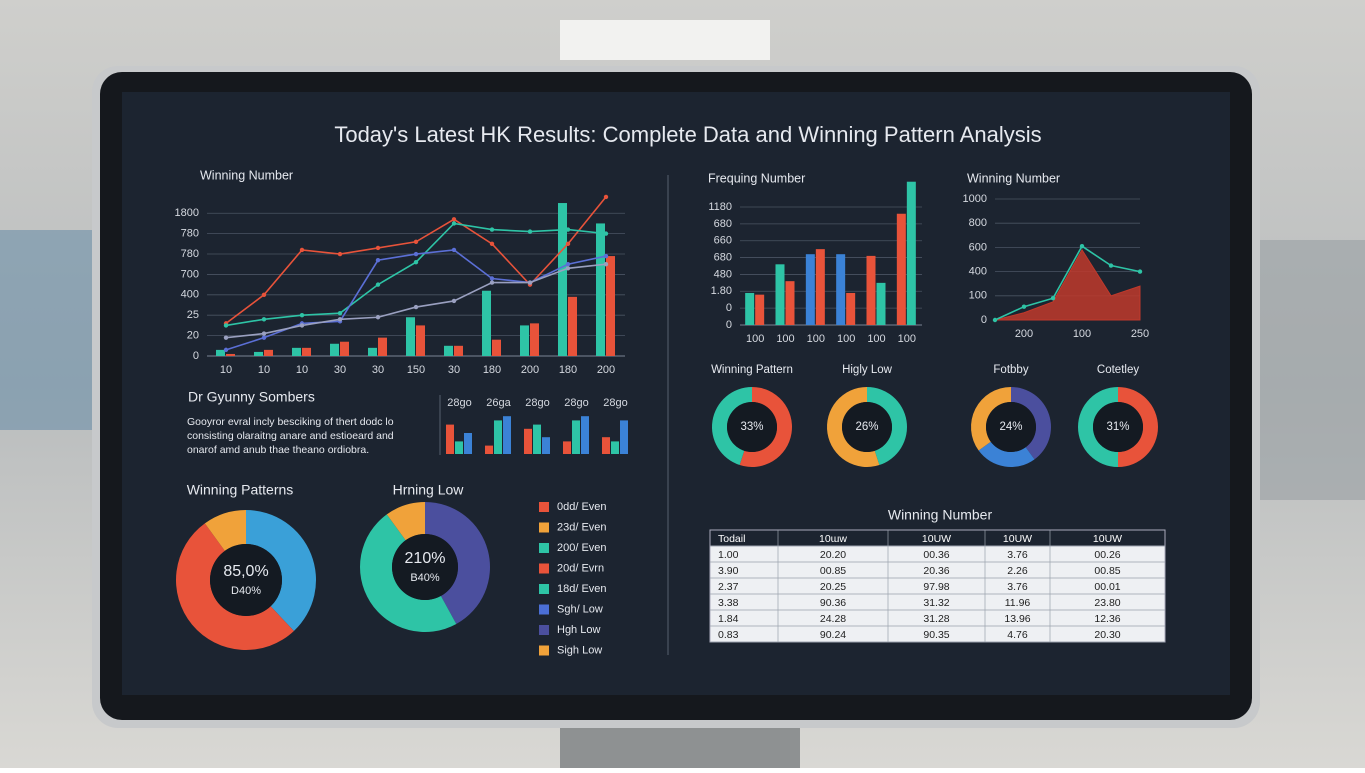 Image resolution: width=1365 pixels, height=773 pixels. What do you see at coordinates (728, 571) in the screenshot?
I see `table-cell: 3.90` at bounding box center [728, 571].